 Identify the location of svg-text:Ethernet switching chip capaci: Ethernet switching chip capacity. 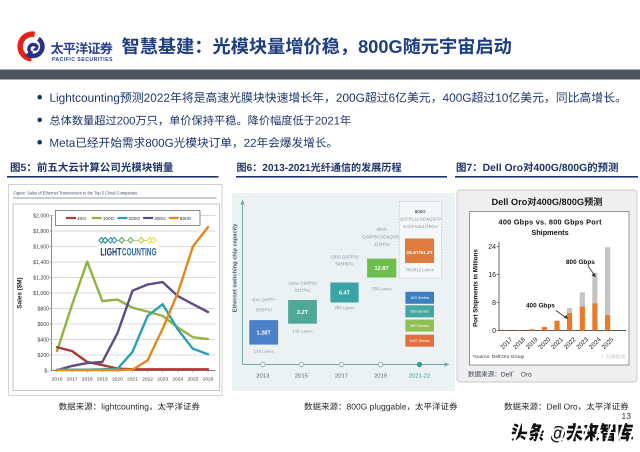
(236, 267).